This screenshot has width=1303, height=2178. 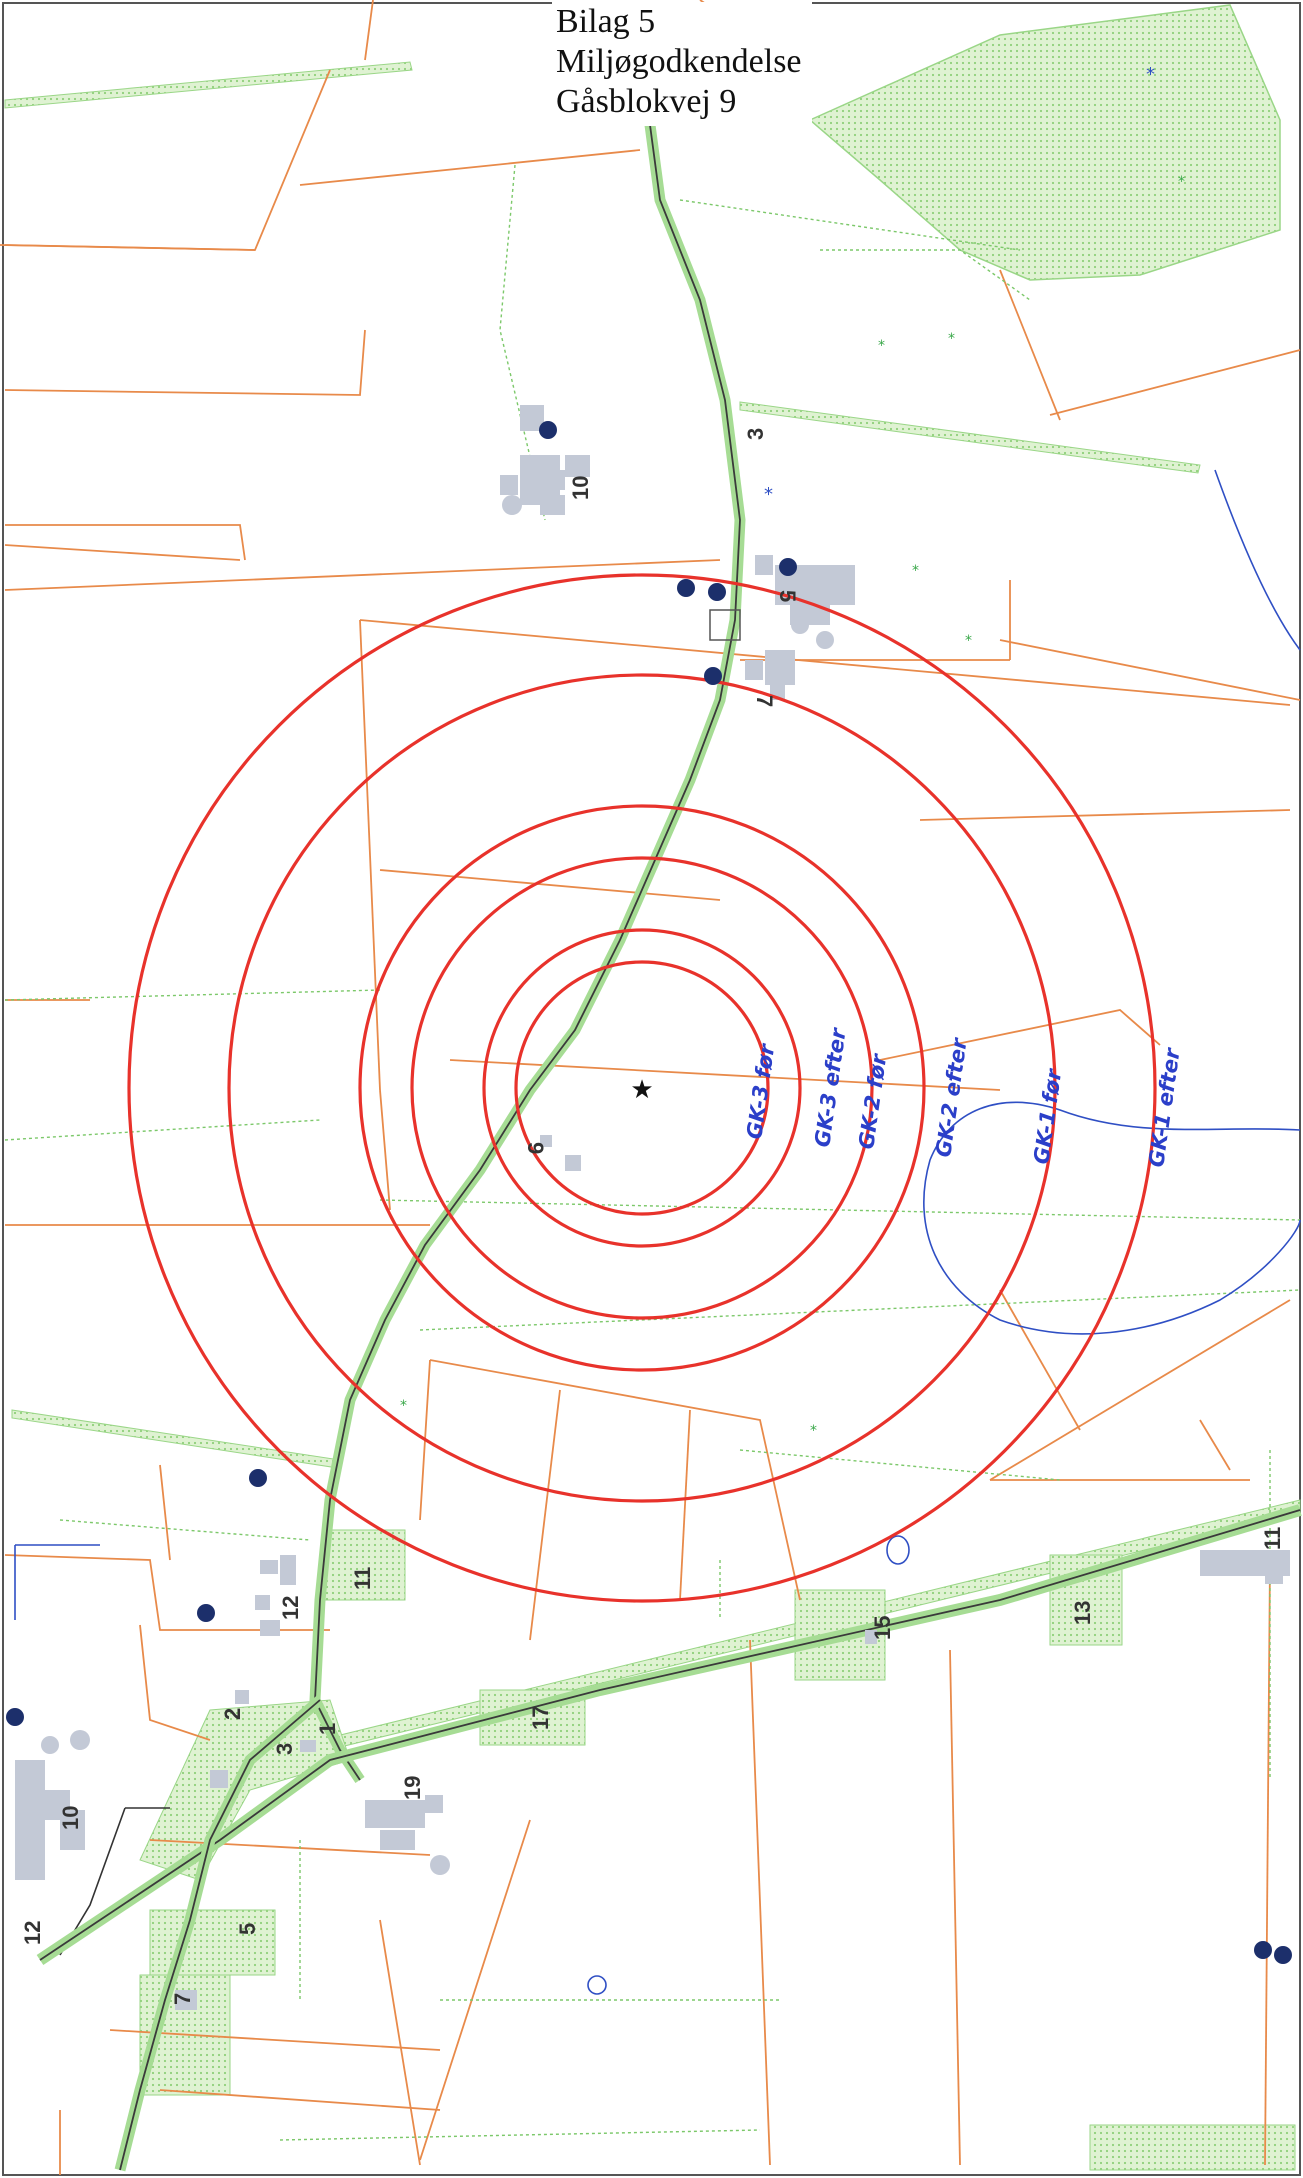 I want to click on buildings-north, so click(x=542, y=460).